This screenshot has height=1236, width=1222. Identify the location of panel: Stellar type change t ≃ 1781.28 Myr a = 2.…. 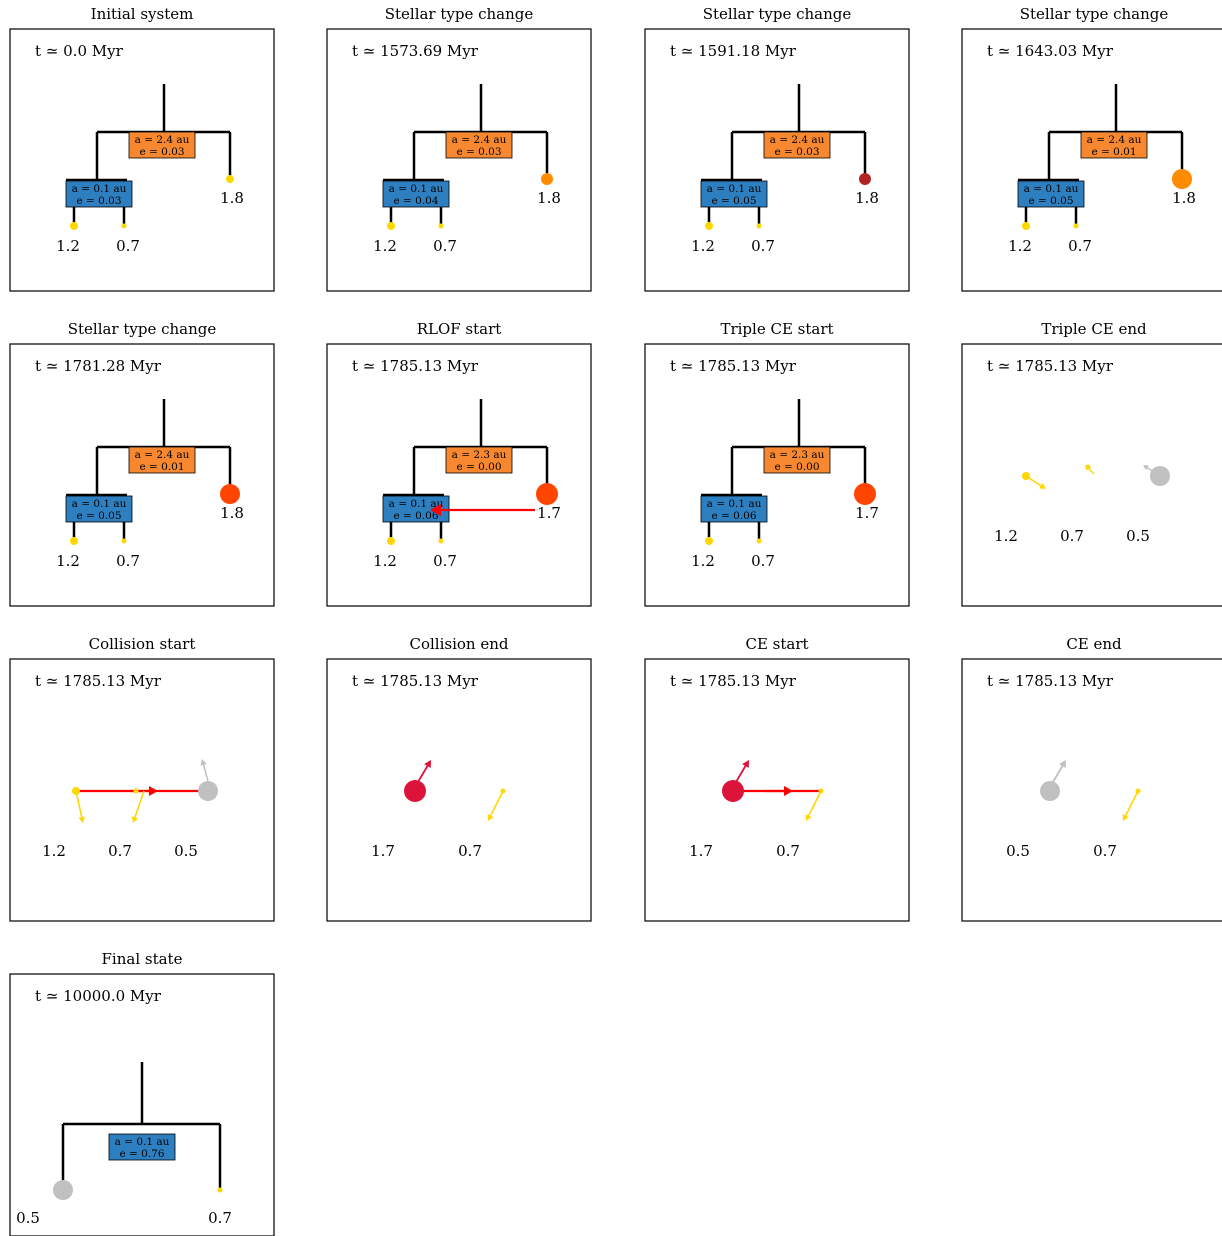
(142, 463).